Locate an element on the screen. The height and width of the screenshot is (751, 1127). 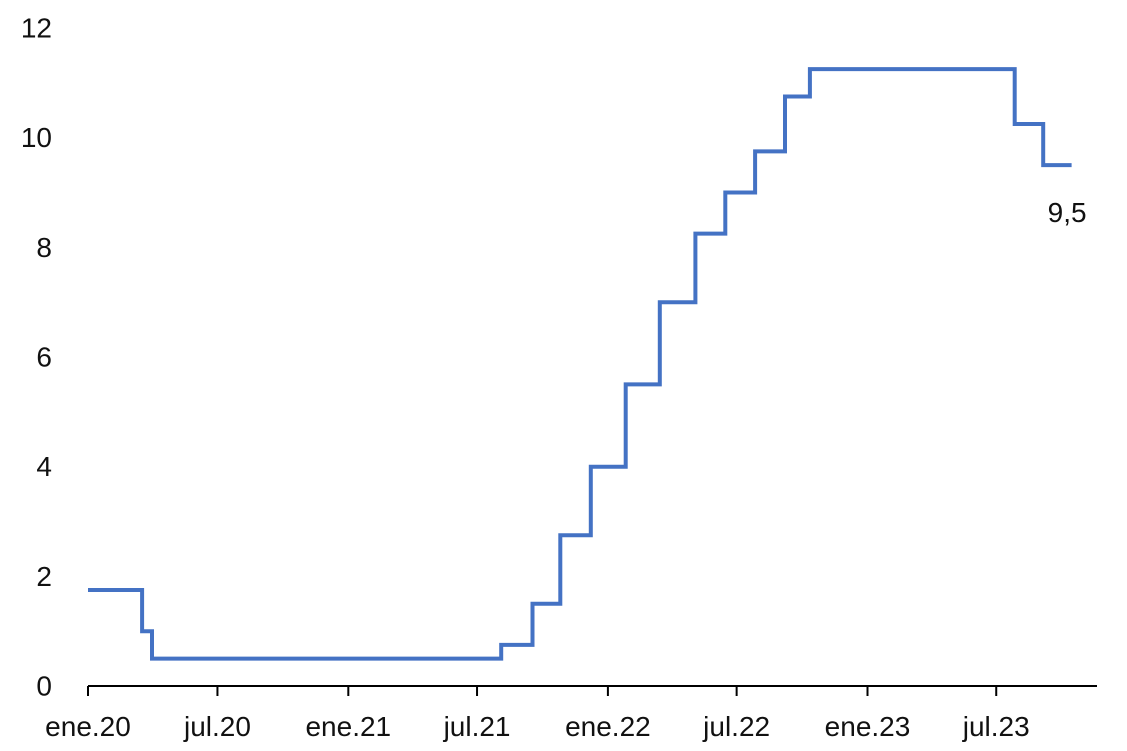
end-value-label: 9,5 is located at coordinates (1067, 212).